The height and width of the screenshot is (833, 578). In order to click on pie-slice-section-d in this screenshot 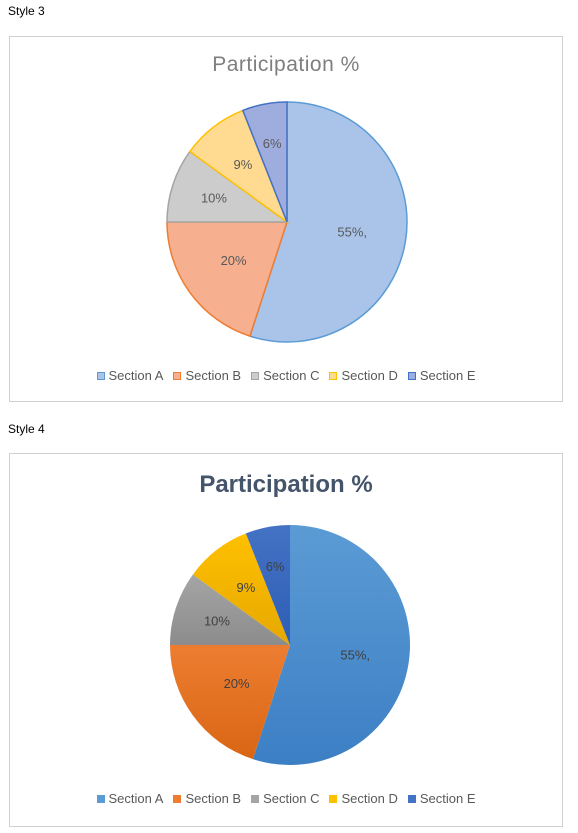, I will do `click(241, 589)`.